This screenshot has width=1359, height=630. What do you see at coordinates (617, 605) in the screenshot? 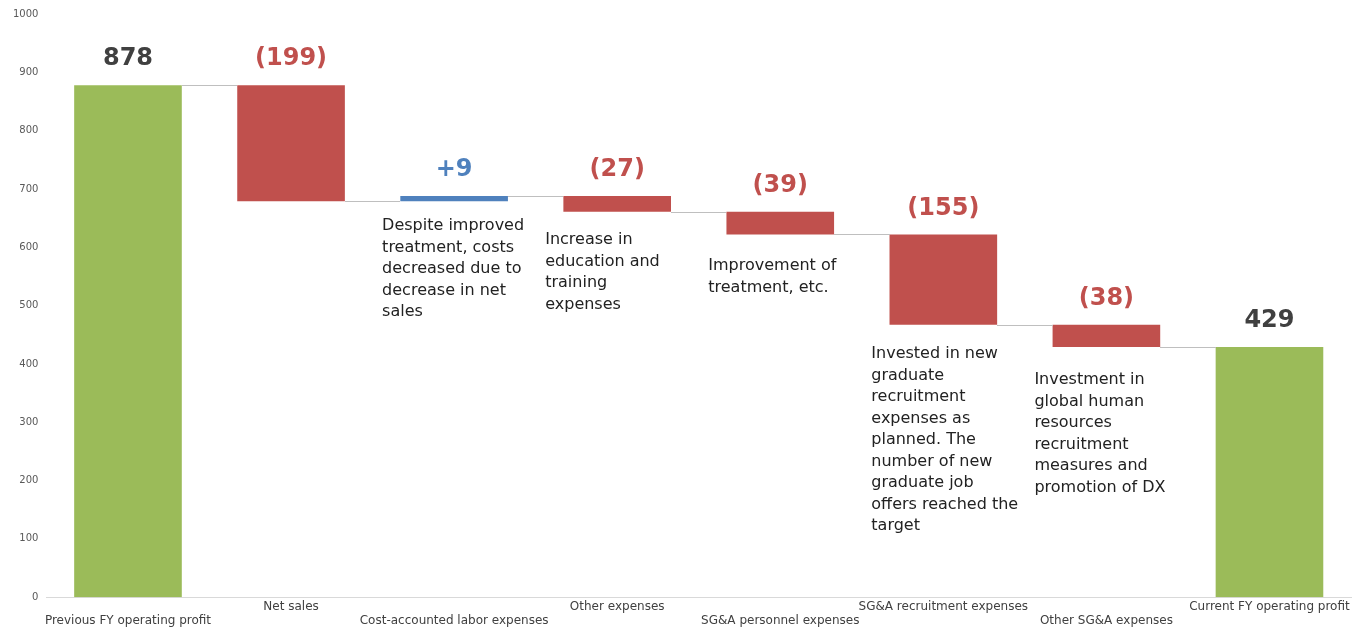
I see `x-tick-label: Other expenses` at bounding box center [617, 605].